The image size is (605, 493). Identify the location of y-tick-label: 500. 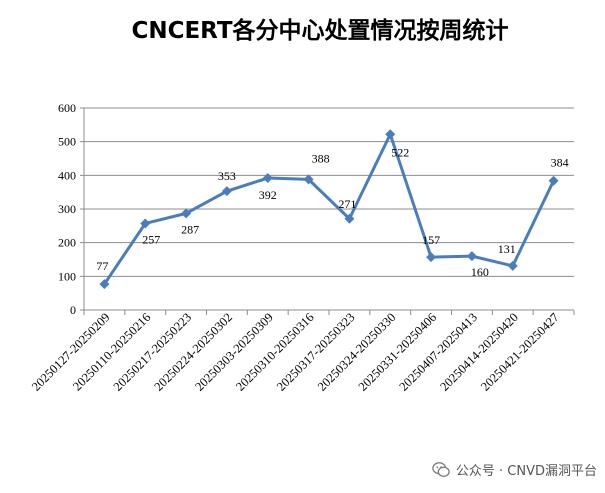
(67, 142).